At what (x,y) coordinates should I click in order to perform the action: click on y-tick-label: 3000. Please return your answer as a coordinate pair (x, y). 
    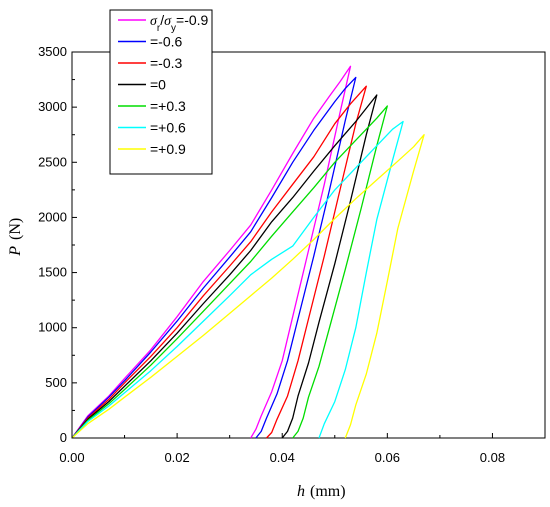
    Looking at the image, I should click on (52, 106).